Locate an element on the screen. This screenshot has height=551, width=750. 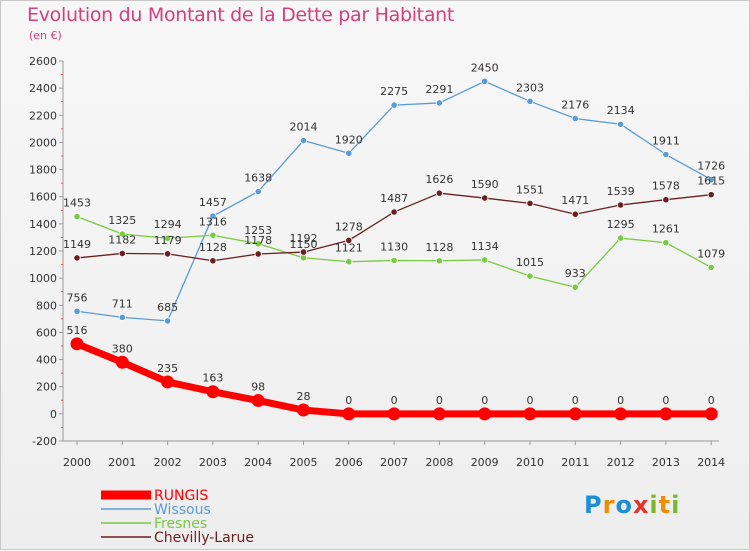
data-label: 2291 is located at coordinates (439, 89).